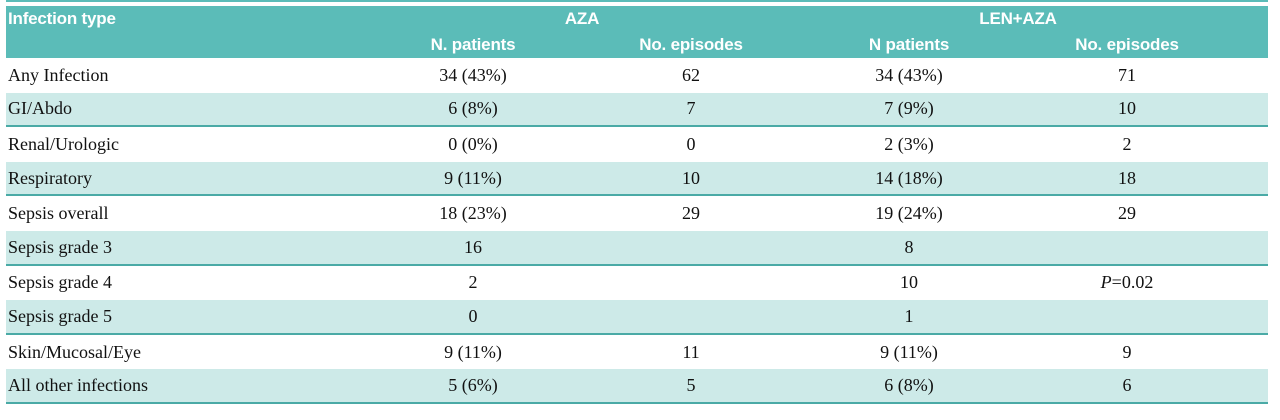 The width and height of the screenshot is (1280, 420). What do you see at coordinates (58, 74) in the screenshot?
I see `row-label: Any Infection` at bounding box center [58, 74].